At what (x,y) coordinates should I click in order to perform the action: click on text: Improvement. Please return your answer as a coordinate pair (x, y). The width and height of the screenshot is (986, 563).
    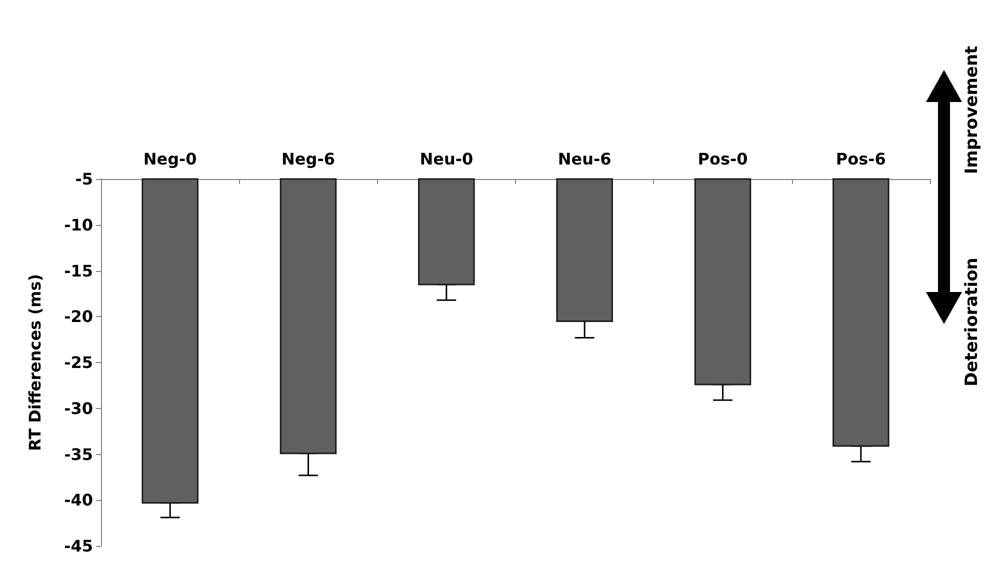
    Looking at the image, I should click on (972, 110).